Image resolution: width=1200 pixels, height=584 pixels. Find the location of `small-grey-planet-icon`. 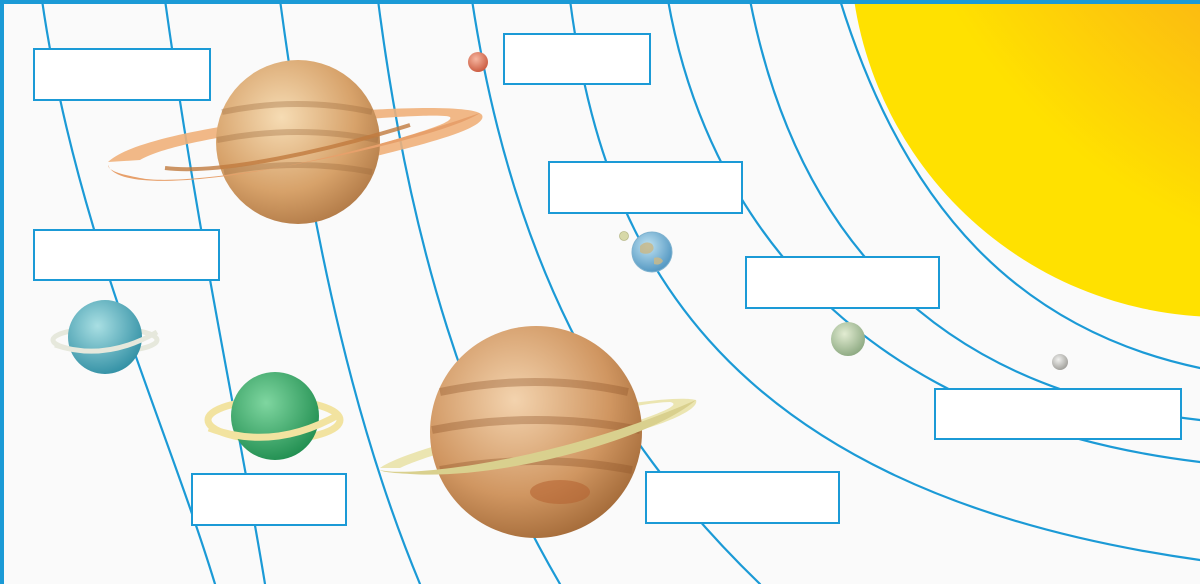

small-grey-planet-icon is located at coordinates (1060, 362).